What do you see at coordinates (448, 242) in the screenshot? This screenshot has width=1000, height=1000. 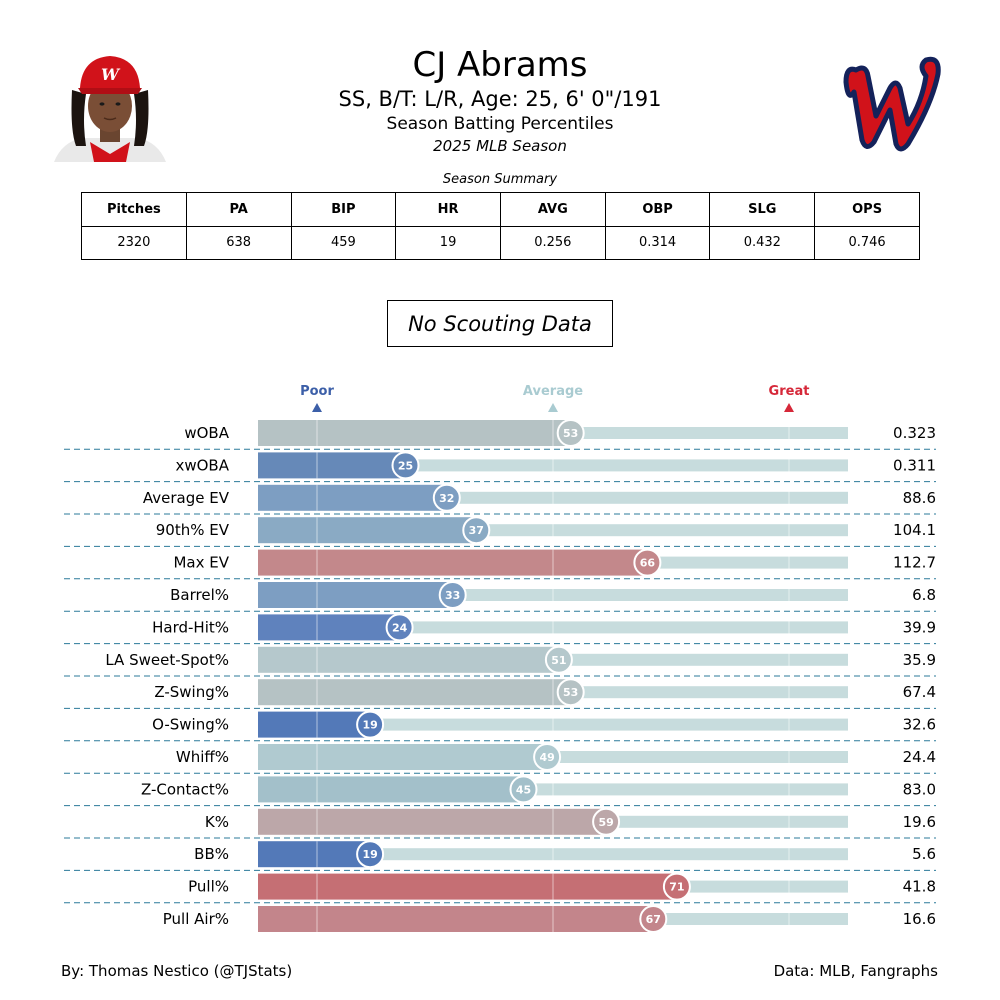 I see `table-cell: 19` at bounding box center [448, 242].